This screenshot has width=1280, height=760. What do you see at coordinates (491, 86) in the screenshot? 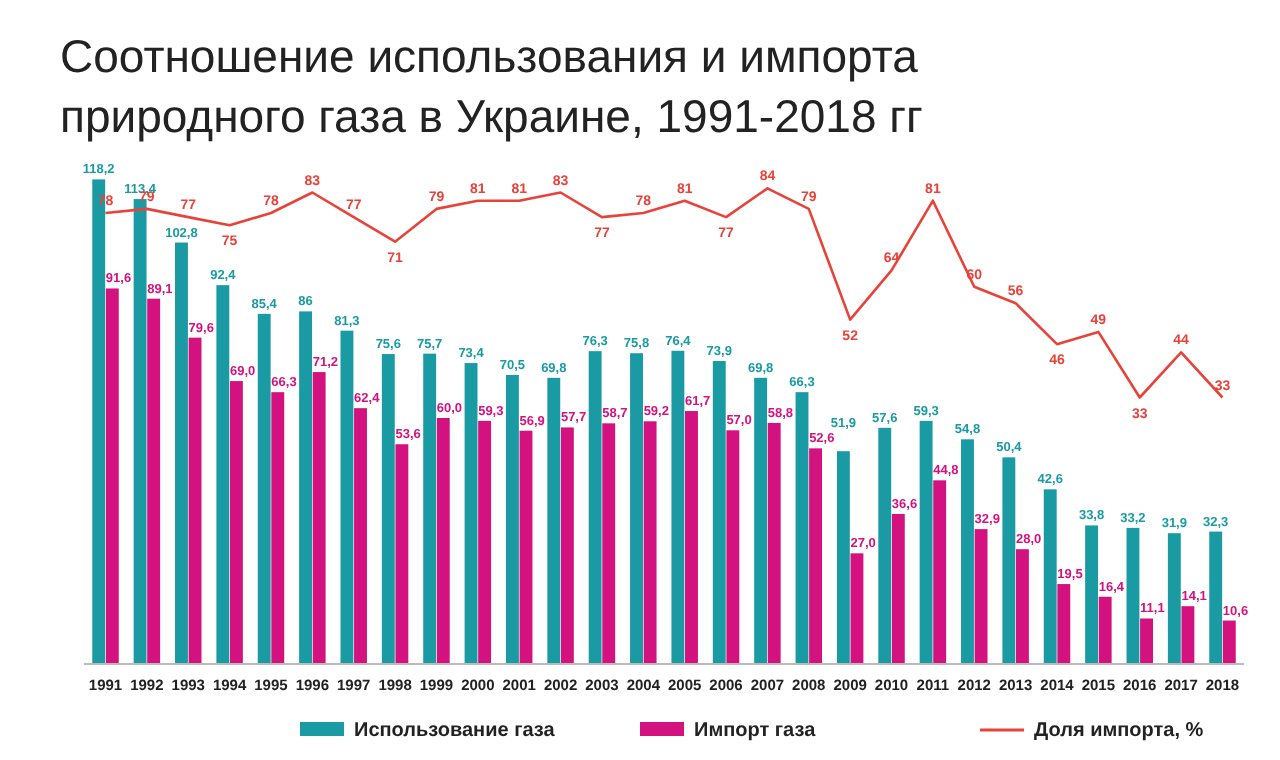
I see `chart-title: Соотношение использования и импорта природного газа в Украине, 1991-2018 гг` at bounding box center [491, 86].